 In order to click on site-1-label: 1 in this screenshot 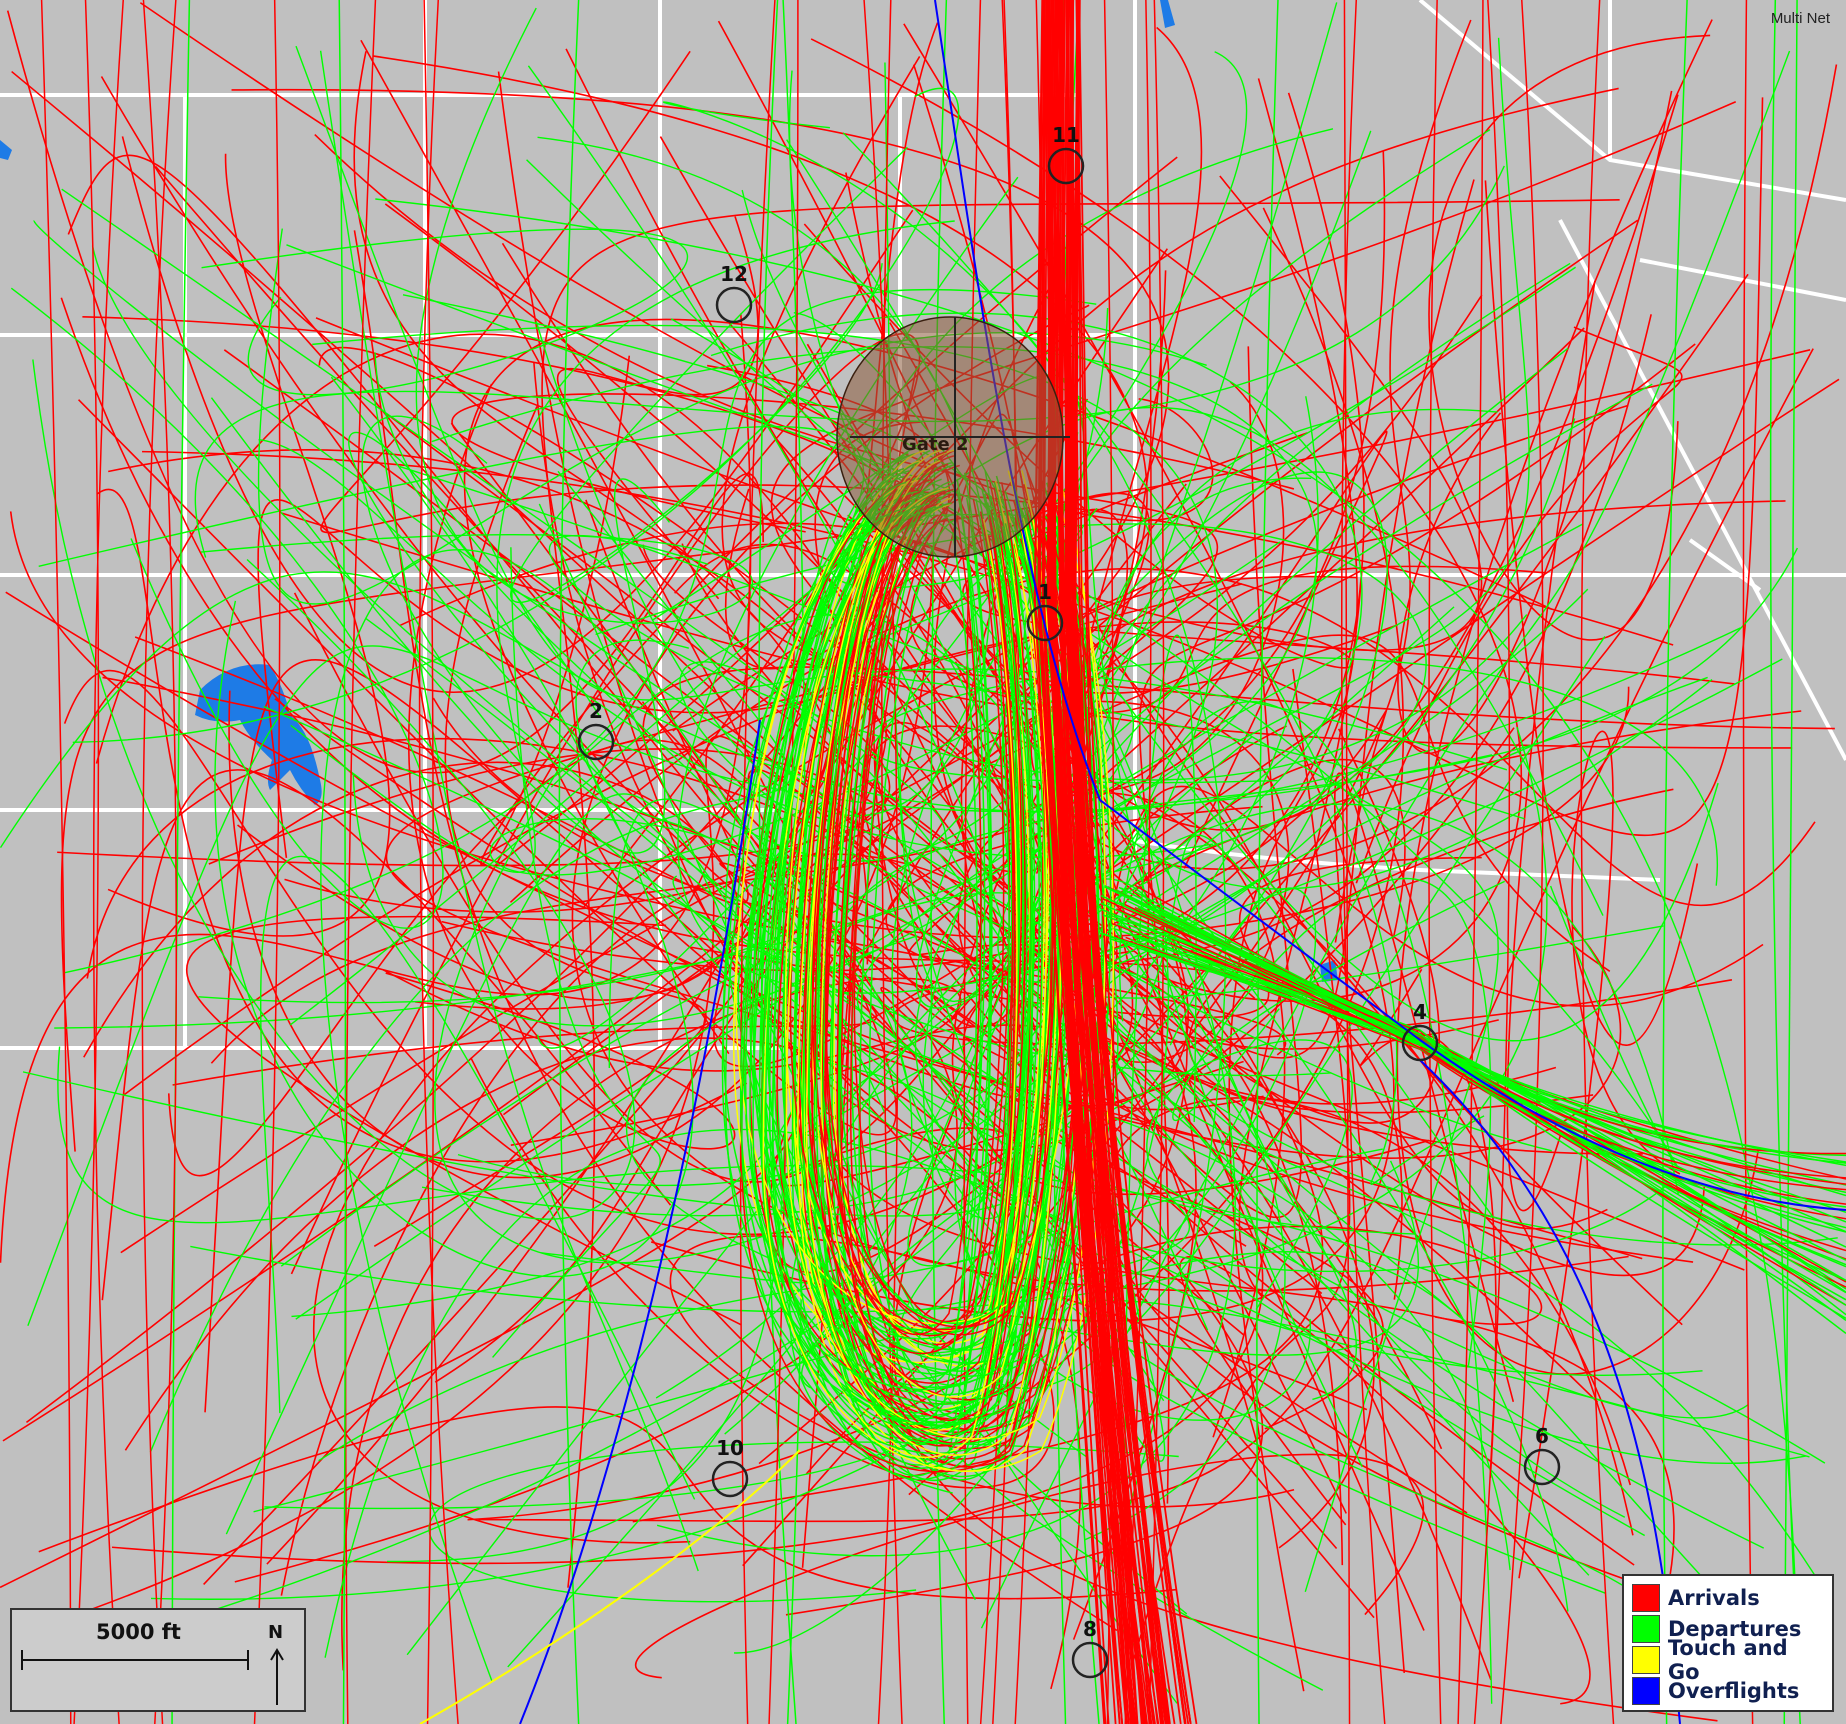, I will do `click(1045, 592)`.